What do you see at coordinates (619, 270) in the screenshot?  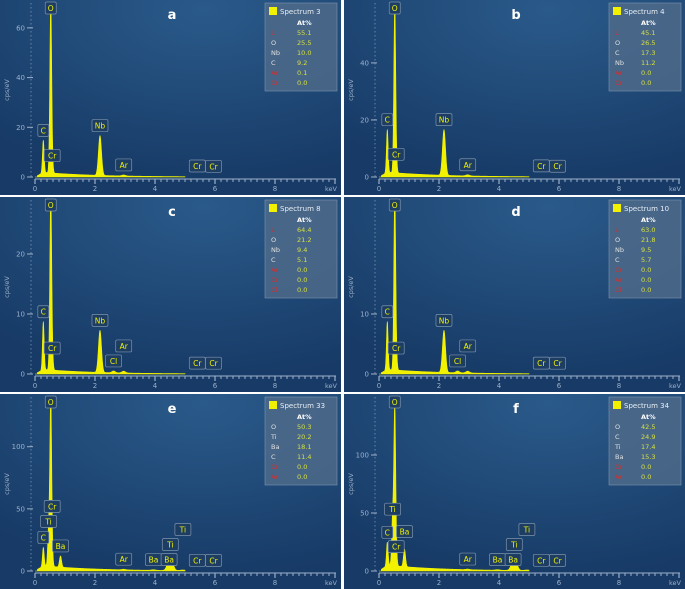 I see `legend-element: Cr` at bounding box center [619, 270].